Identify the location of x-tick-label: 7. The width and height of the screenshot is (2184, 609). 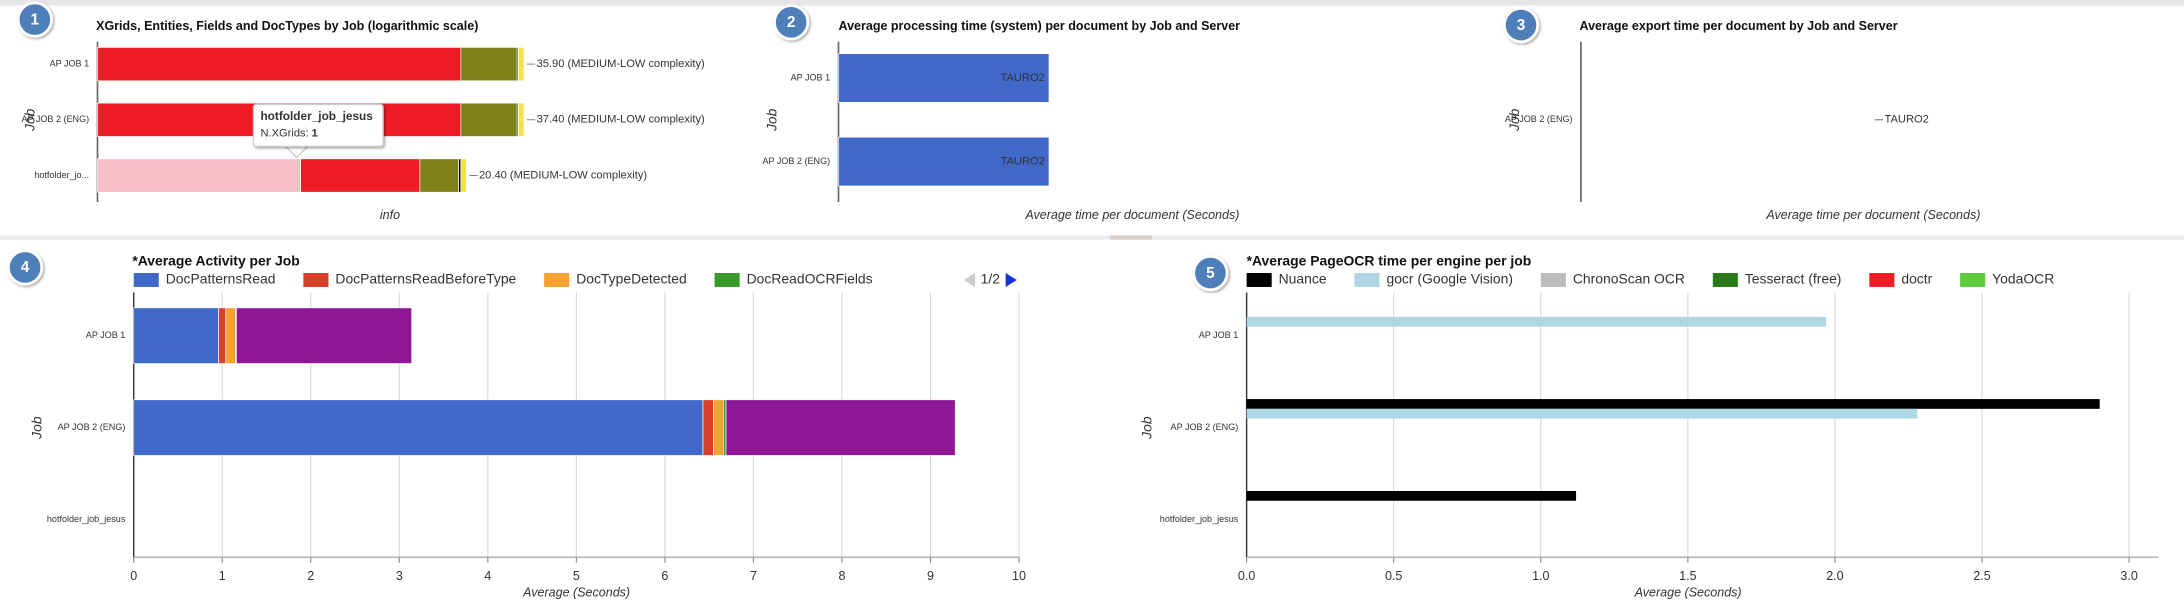
(753, 576).